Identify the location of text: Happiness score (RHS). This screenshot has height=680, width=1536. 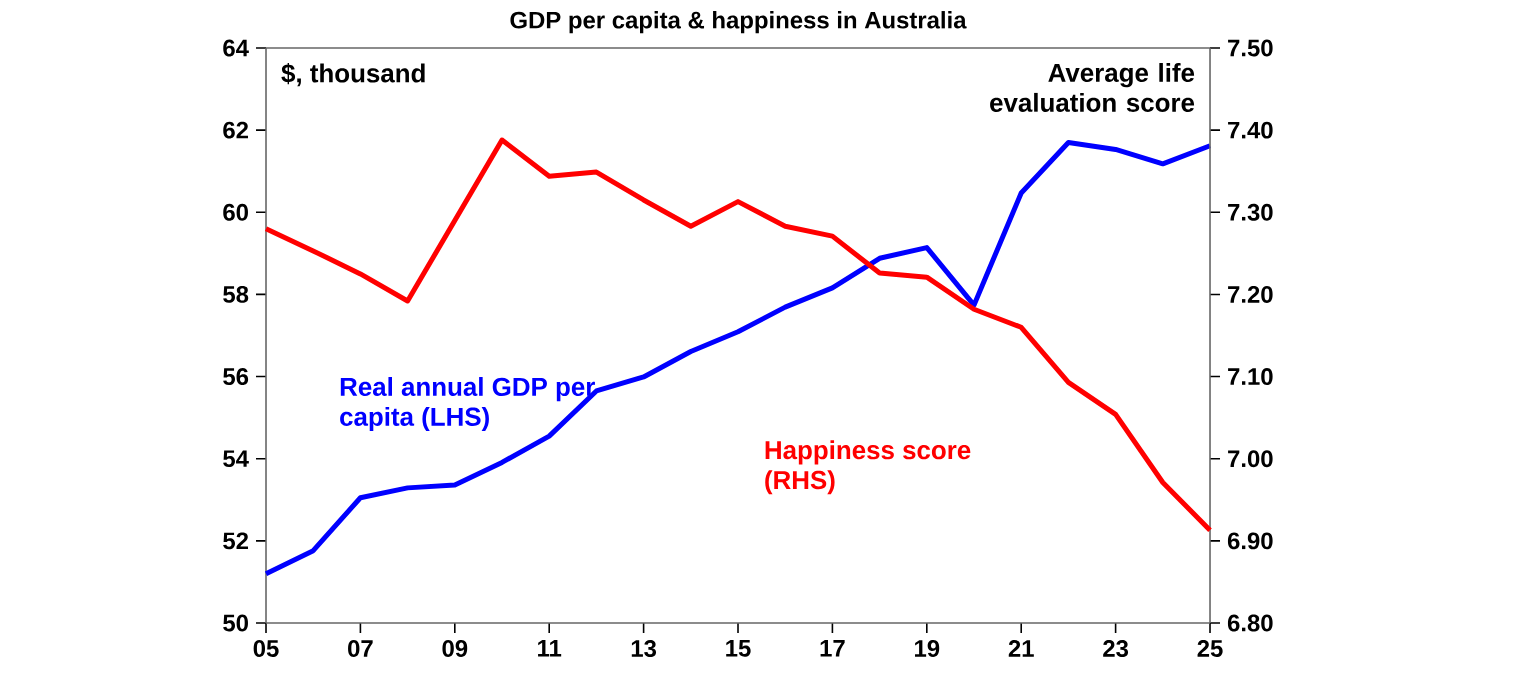
(868, 467).